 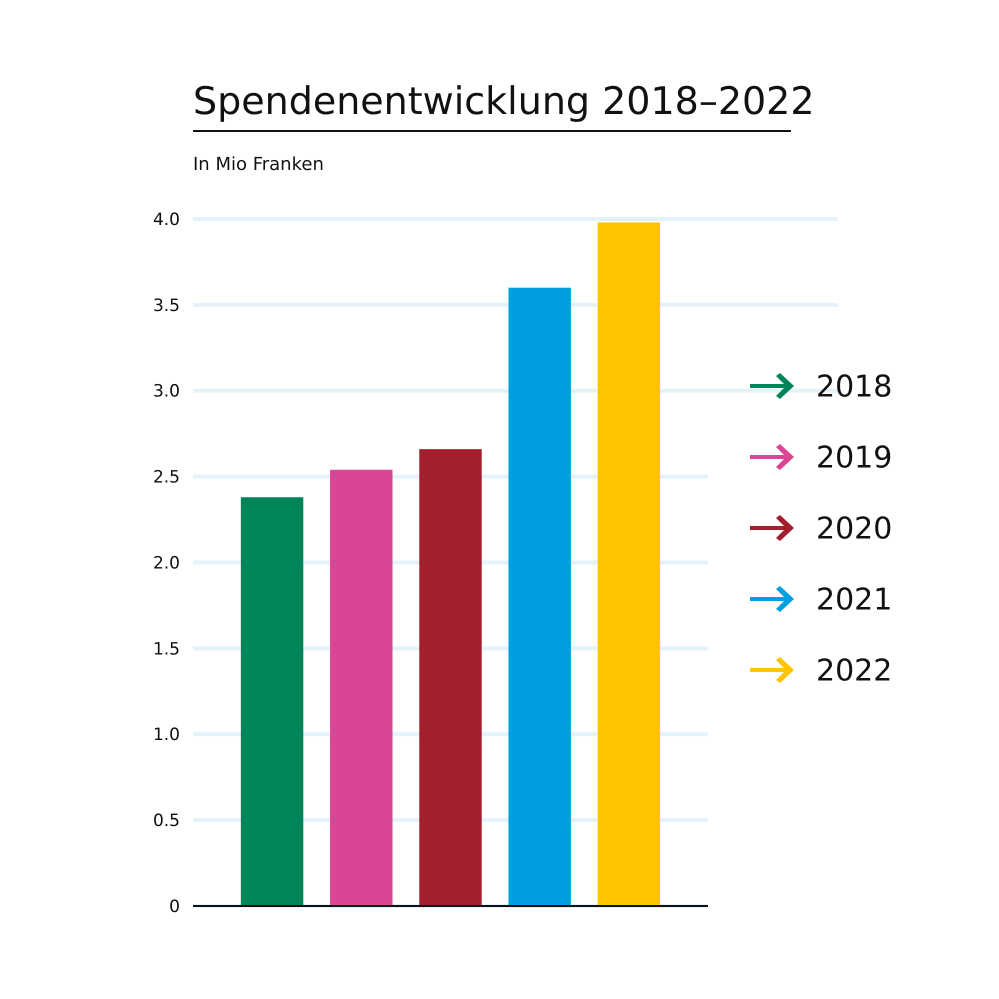 I want to click on legend-label: 2020, so click(x=854, y=529).